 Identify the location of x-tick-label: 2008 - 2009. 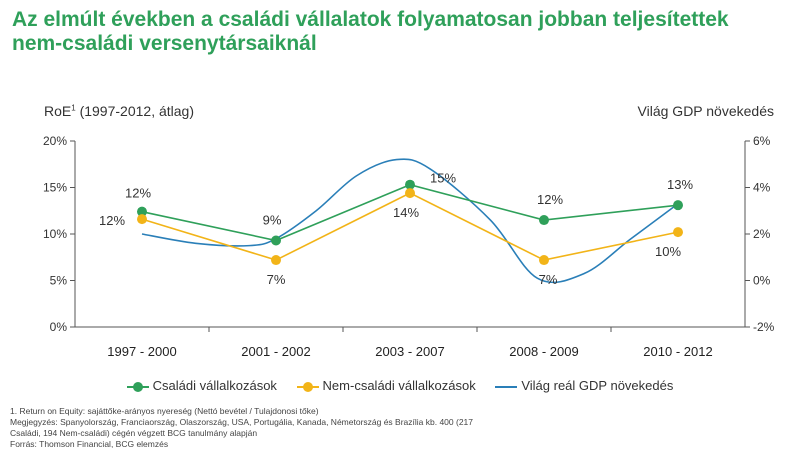
(543, 351).